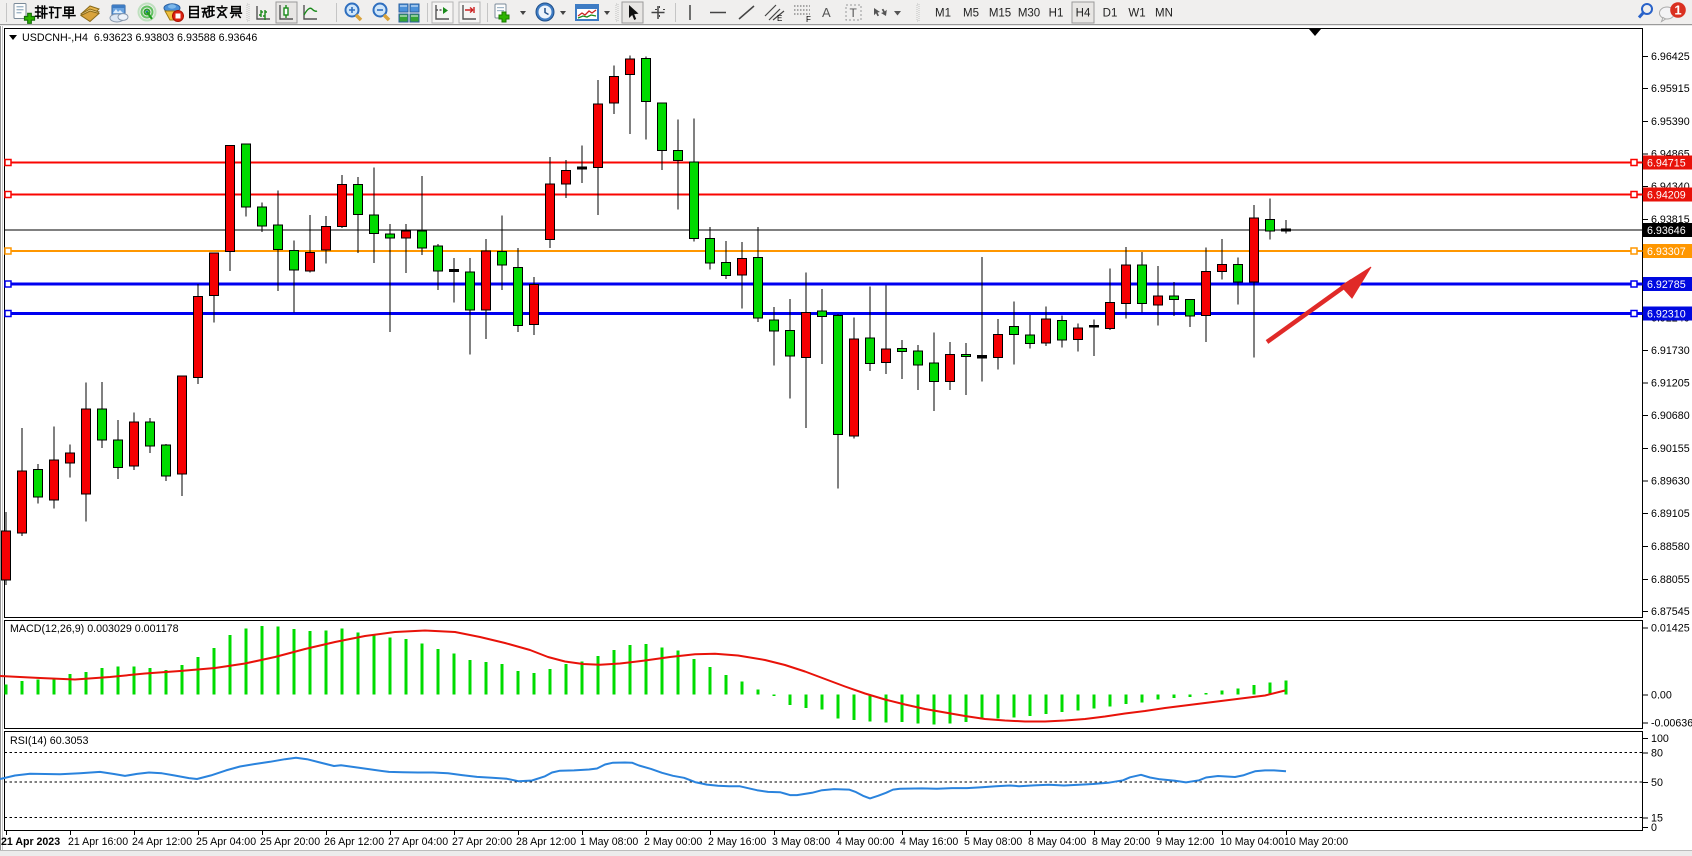 Image resolution: width=1692 pixels, height=856 pixels. I want to click on svg-text: 6.95915, so click(1670, 89).